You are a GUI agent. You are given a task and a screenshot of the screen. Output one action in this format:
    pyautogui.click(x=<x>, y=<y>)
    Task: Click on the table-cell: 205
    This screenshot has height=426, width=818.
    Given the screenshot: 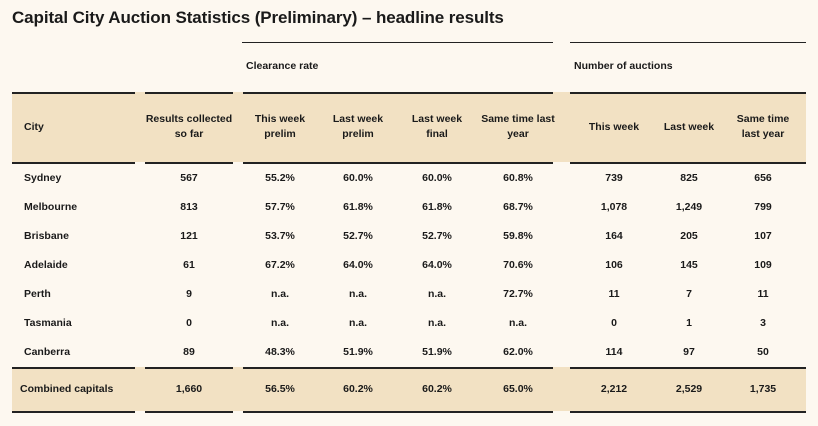 What is the action you would take?
    pyautogui.click(x=689, y=235)
    